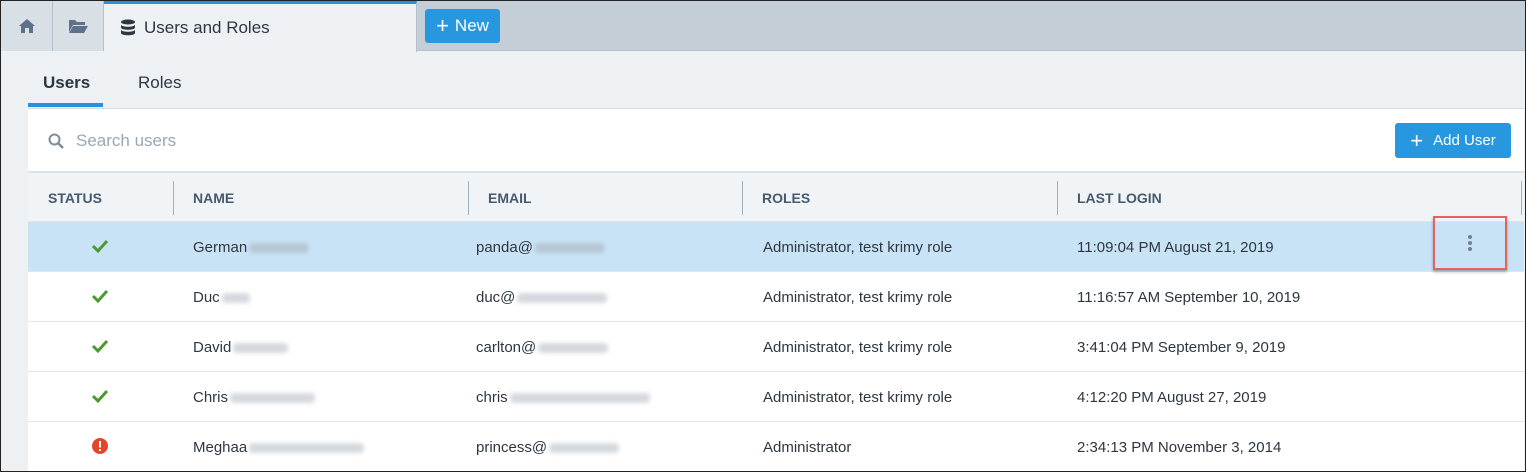 The width and height of the screenshot is (1526, 472). I want to click on tab-users: Users, so click(67, 82).